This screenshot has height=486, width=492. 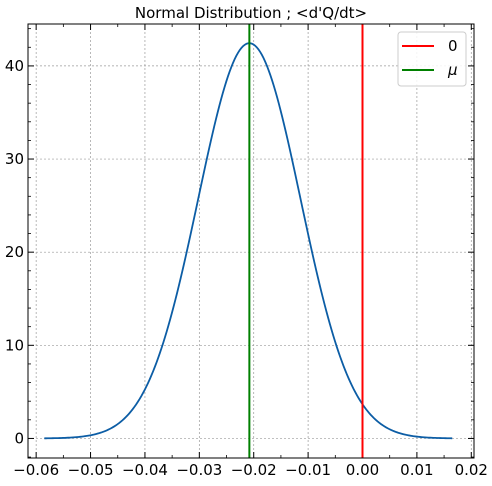 What do you see at coordinates (19, 438) in the screenshot?
I see `y-tick-label: 0` at bounding box center [19, 438].